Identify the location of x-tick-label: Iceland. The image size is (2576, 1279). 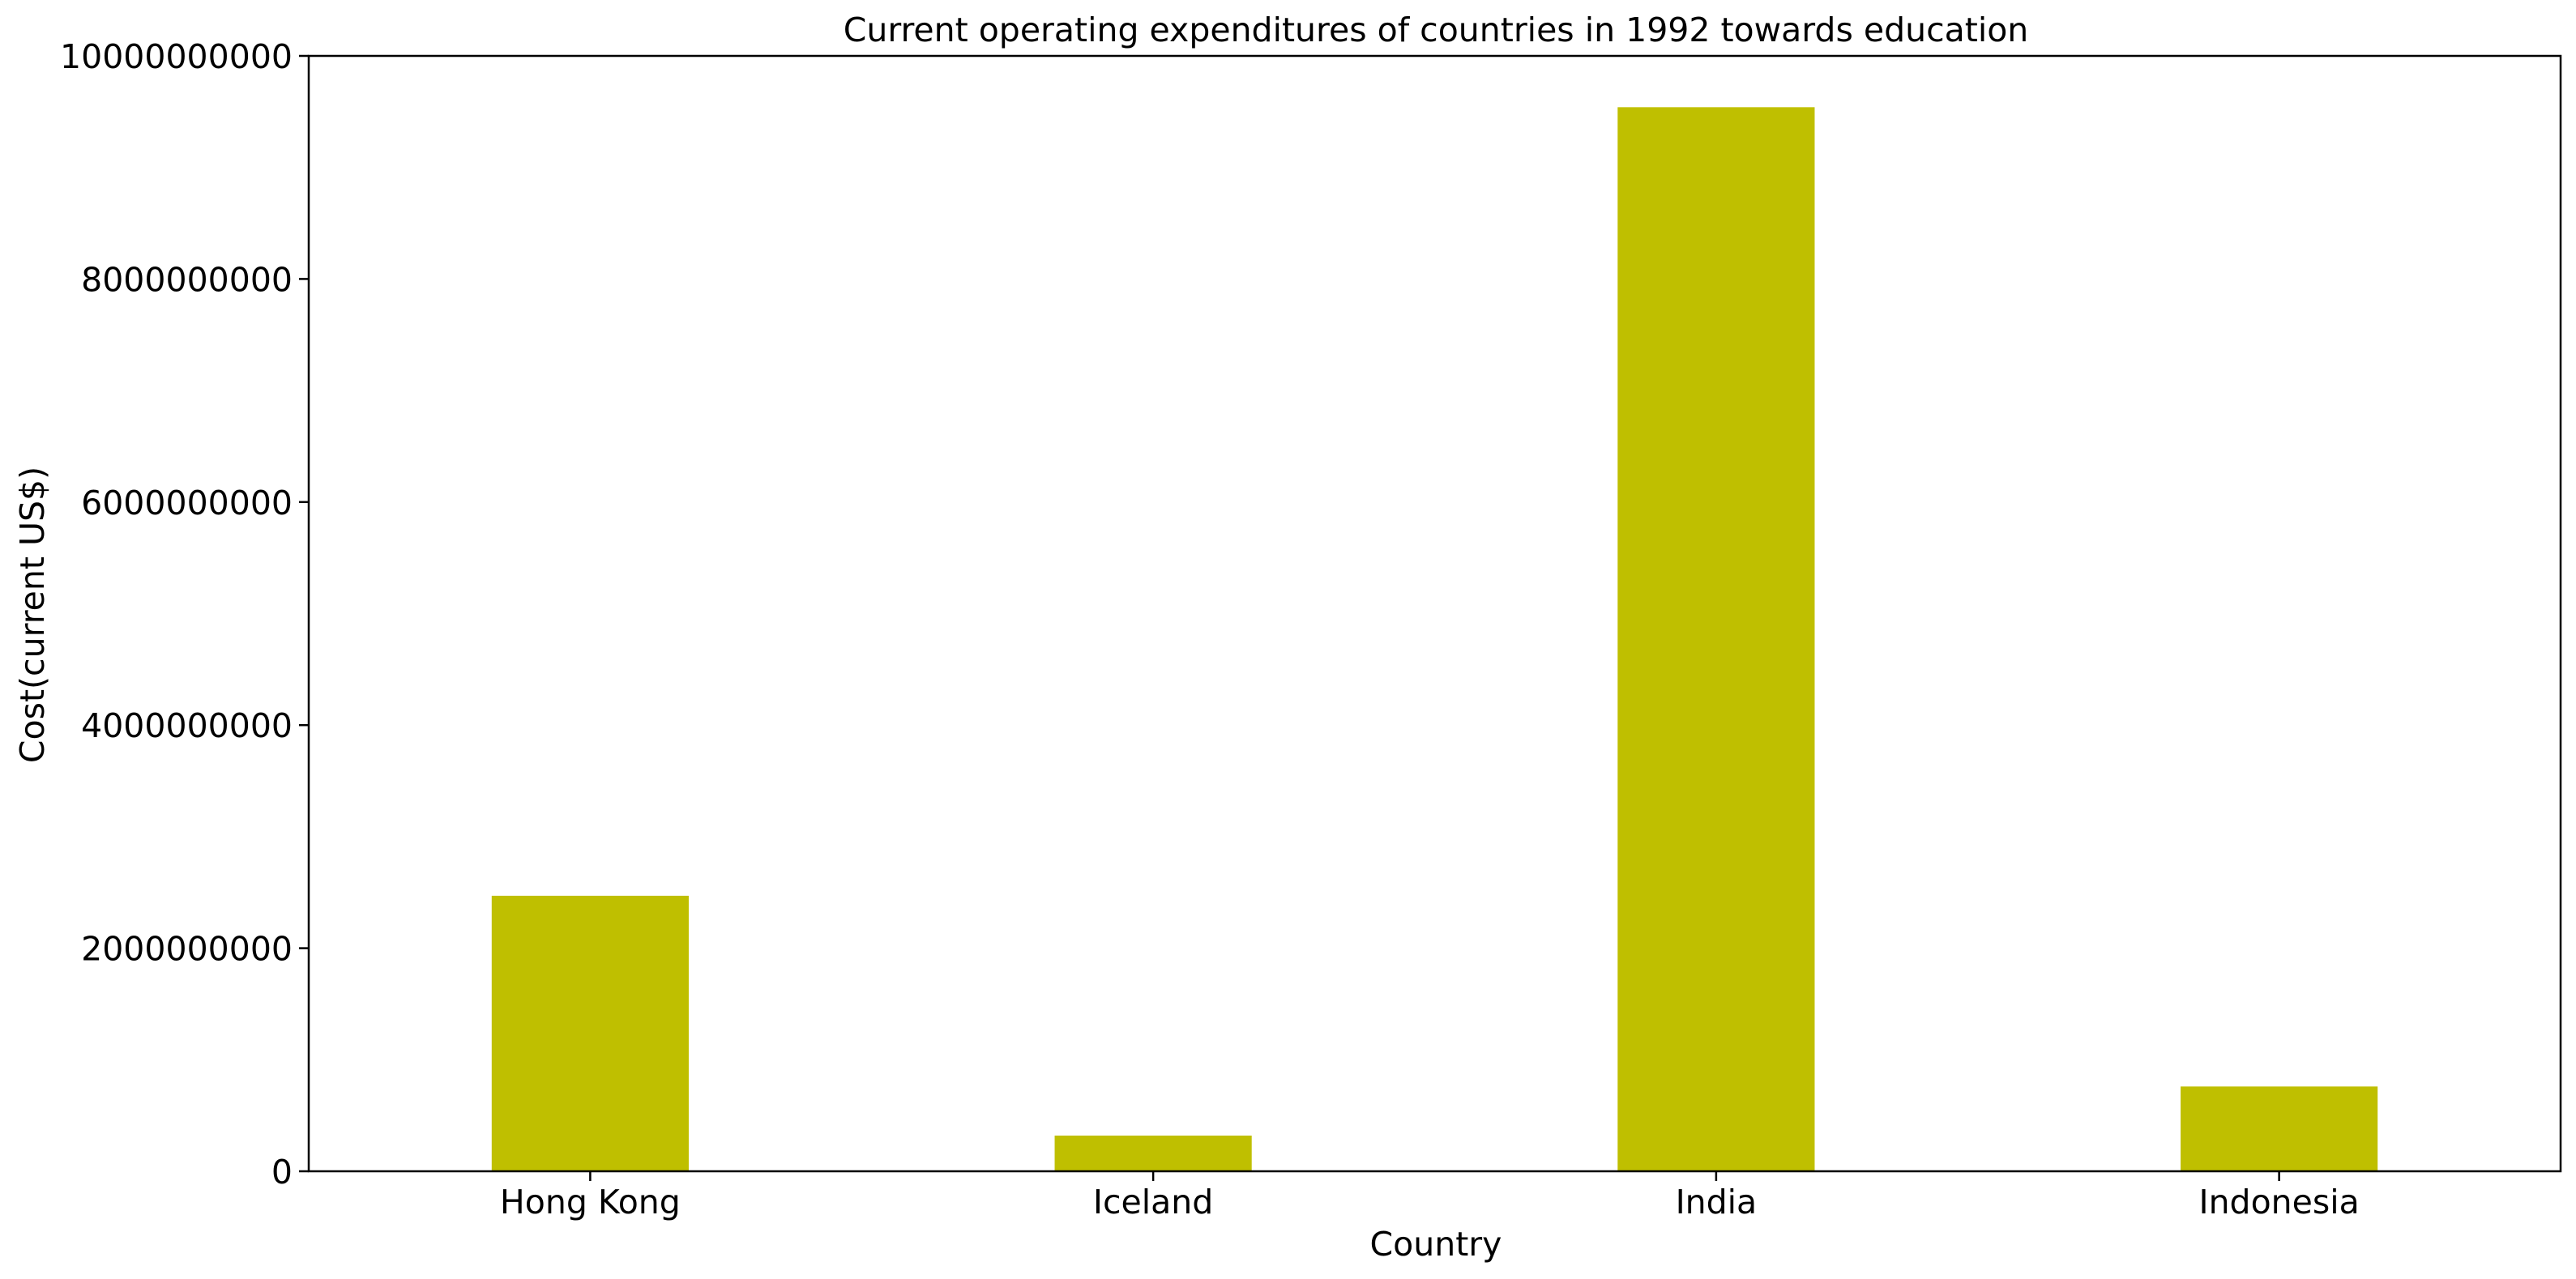
(1153, 1202).